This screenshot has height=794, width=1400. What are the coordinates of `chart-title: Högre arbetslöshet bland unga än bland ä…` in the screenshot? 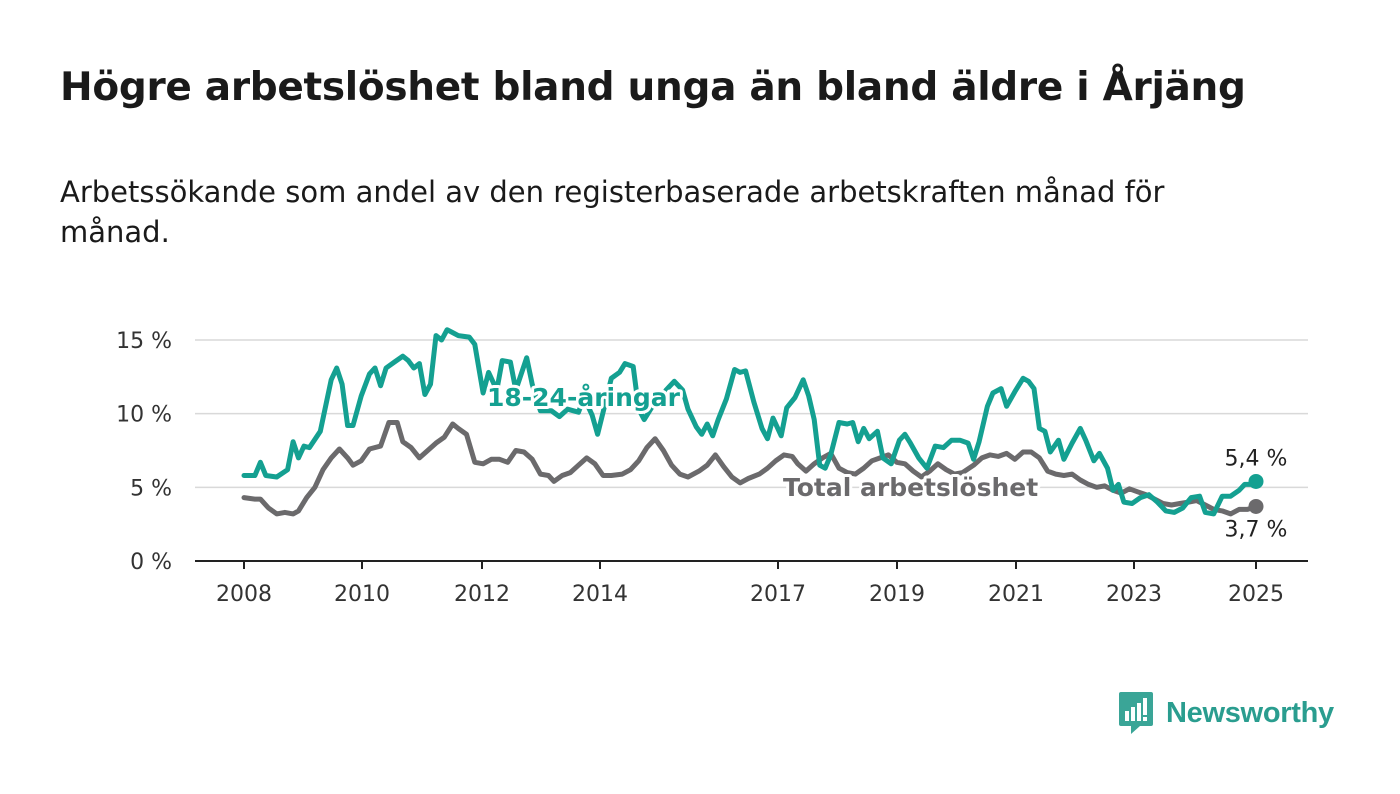 It's located at (653, 87).